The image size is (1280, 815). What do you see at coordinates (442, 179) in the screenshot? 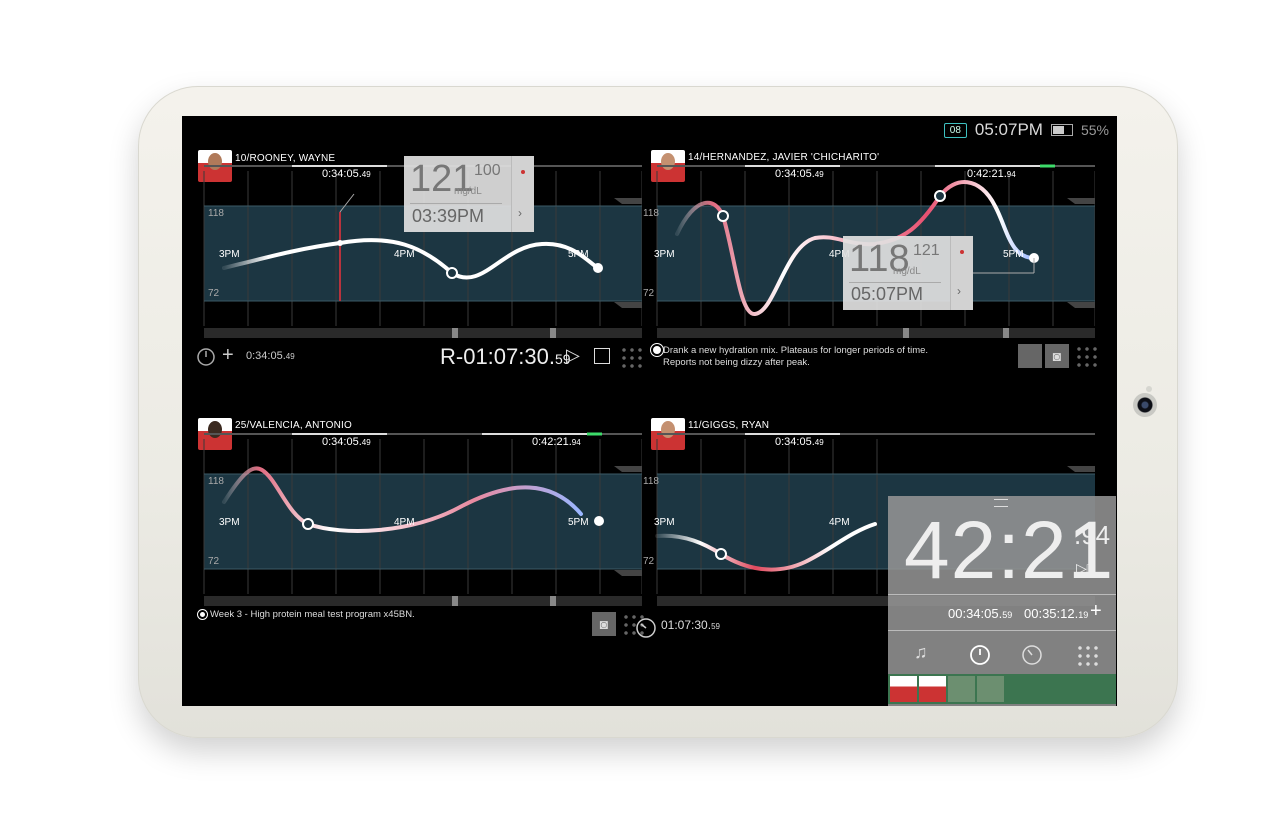
I see `reading-value: 121` at bounding box center [442, 179].